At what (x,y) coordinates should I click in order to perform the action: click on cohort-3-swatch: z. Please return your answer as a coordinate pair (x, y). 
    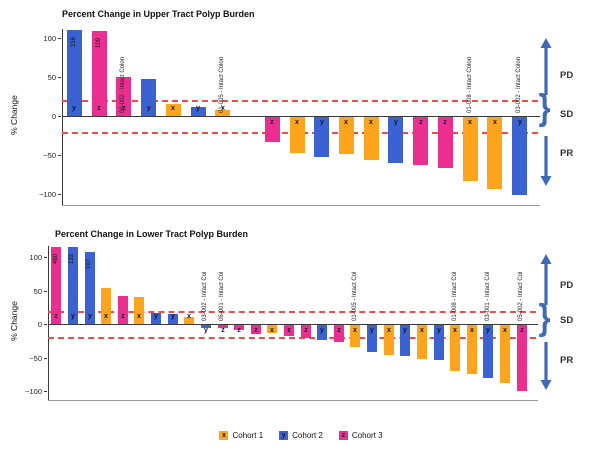
    Looking at the image, I should click on (343, 435).